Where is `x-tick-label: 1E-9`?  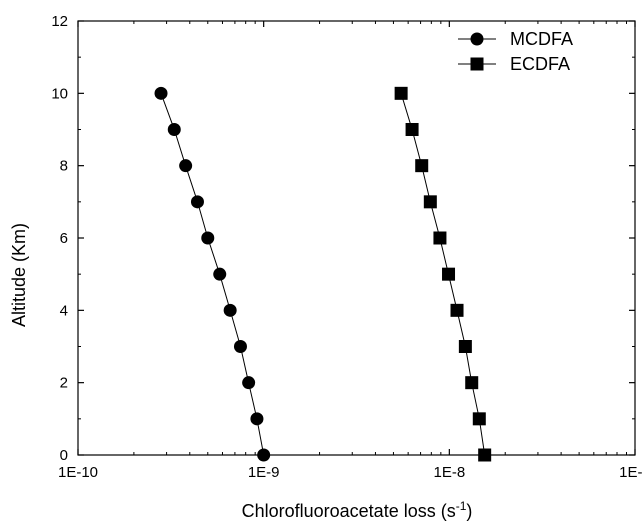
x-tick-label: 1E-9 is located at coordinates (264, 472).